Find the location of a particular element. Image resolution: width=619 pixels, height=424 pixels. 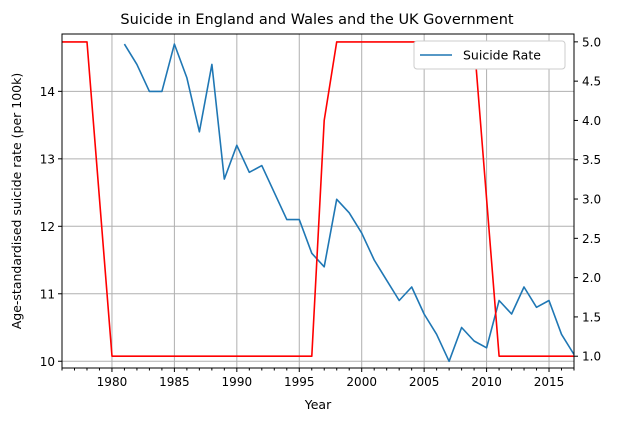

x-tick-label: 2000 is located at coordinates (361, 382).